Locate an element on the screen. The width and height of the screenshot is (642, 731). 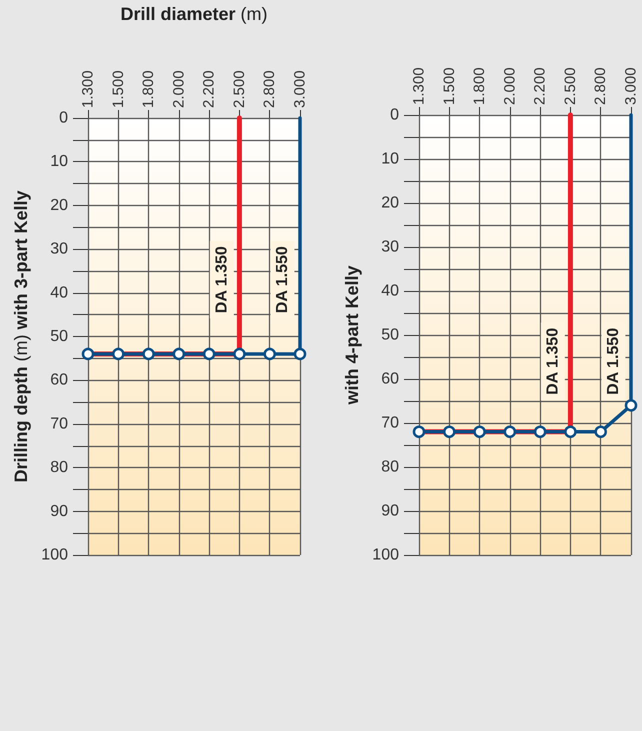
x-axis-title: Drill diameter (m) is located at coordinates (194, 14).